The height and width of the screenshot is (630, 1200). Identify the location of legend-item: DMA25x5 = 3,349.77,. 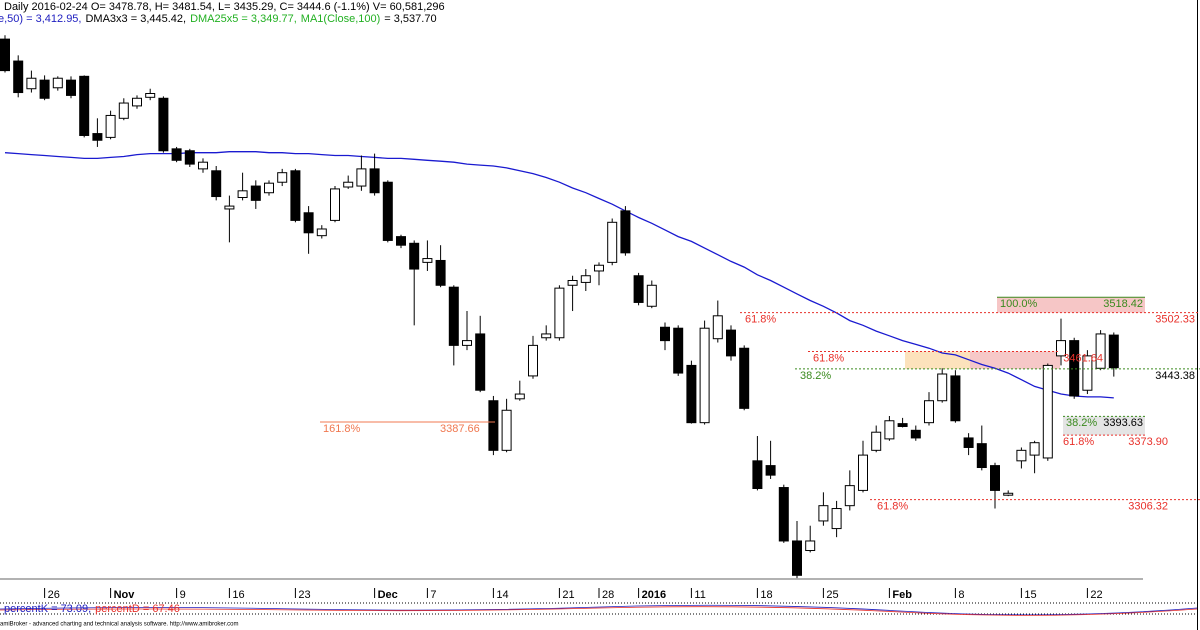
(243, 19).